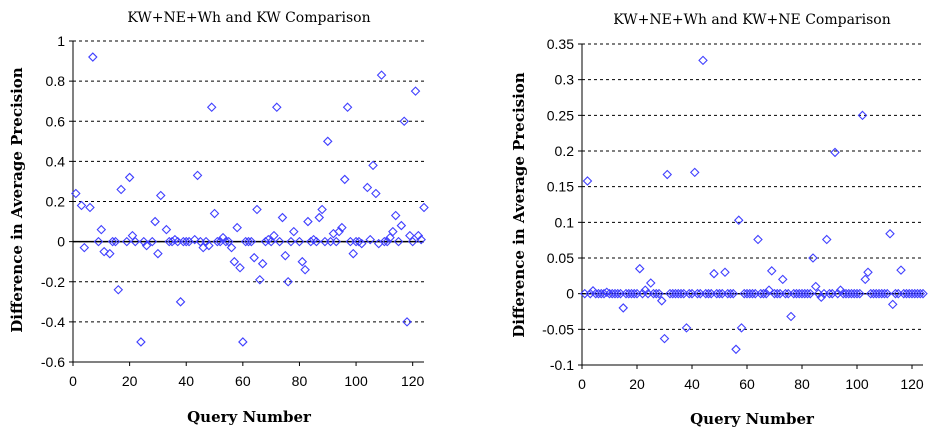 The image size is (928, 435). Describe the element at coordinates (857, 384) in the screenshot. I see `right-x-tick-label: 100` at that location.